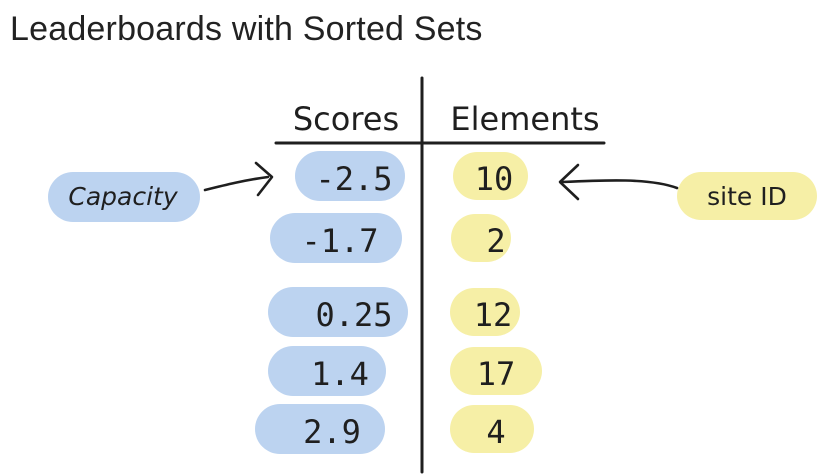 Image resolution: width=826 pixels, height=474 pixels. I want to click on score-value: 0.25, so click(353, 315).